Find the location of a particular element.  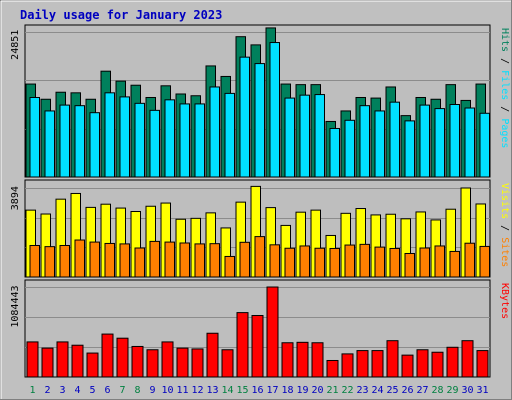

legend-pages: Pages is located at coordinates (504, 133).